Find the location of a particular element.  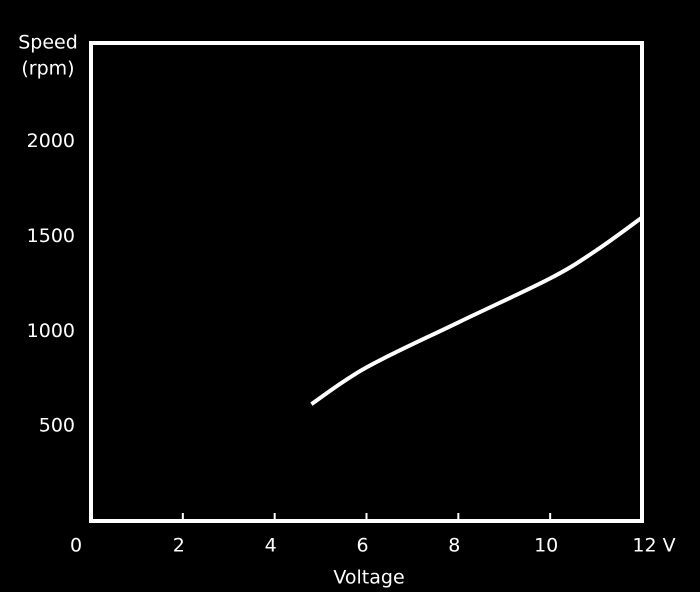

x-tick-label: 4 is located at coordinates (271, 546).